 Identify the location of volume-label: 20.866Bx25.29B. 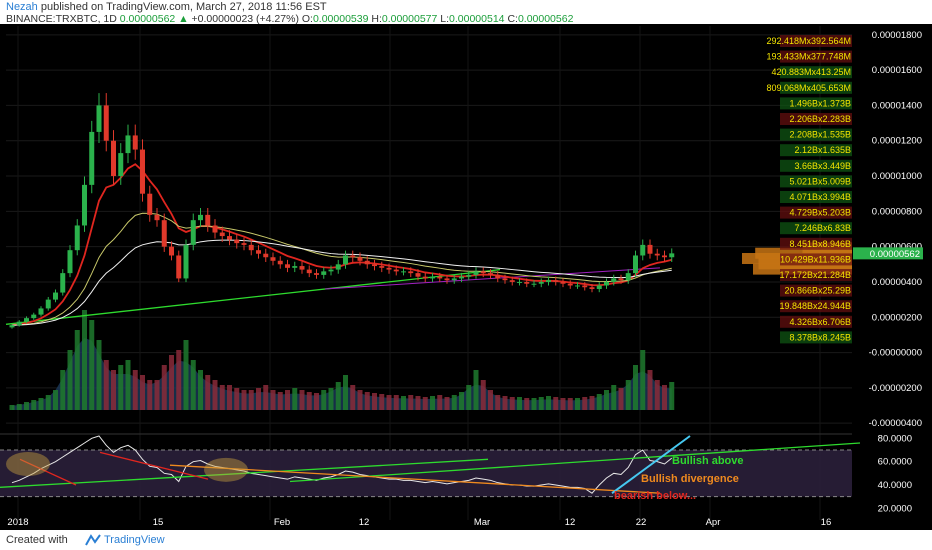
(817, 291).